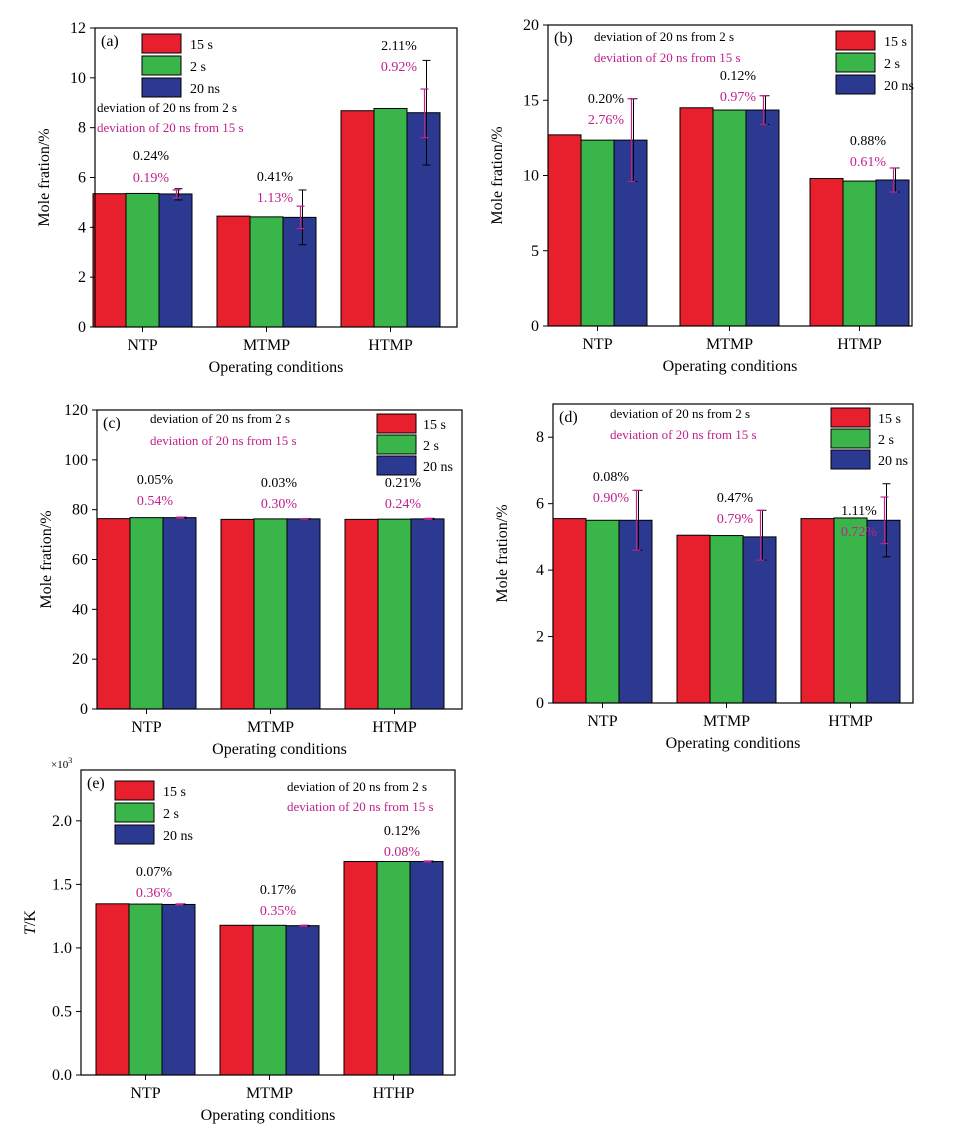  Describe the element at coordinates (402, 831) in the screenshot. I see `annotation-2s-hthp: 0.12%` at that location.